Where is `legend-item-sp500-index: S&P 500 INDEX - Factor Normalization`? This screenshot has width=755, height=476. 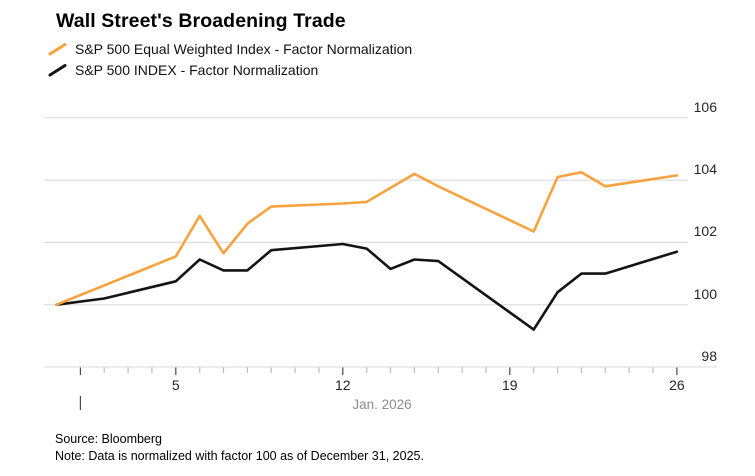 legend-item-sp500-index: S&P 500 INDEX - Factor Normalization is located at coordinates (229, 70).